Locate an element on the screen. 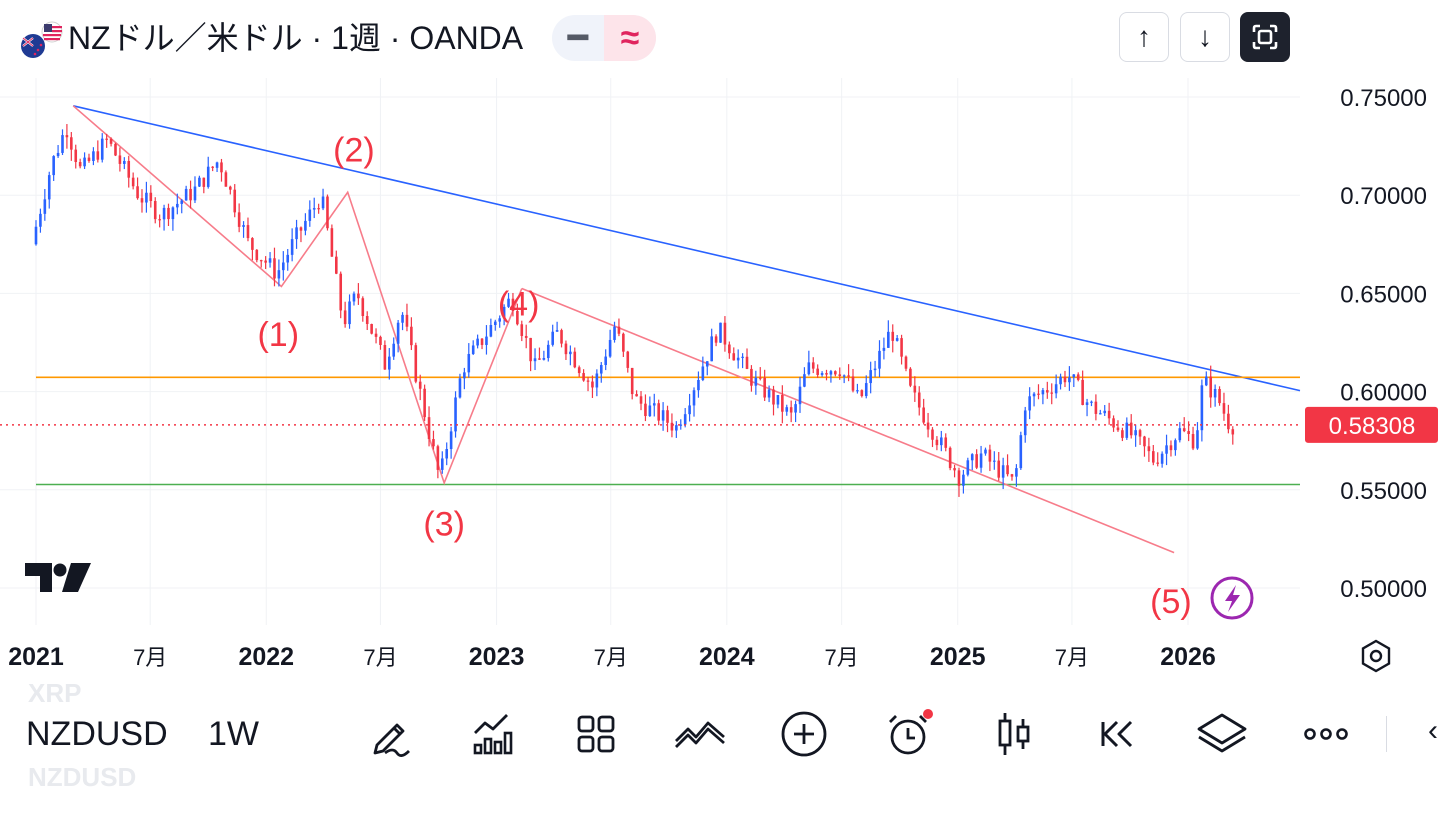  wave-label: (3) is located at coordinates (444, 525).